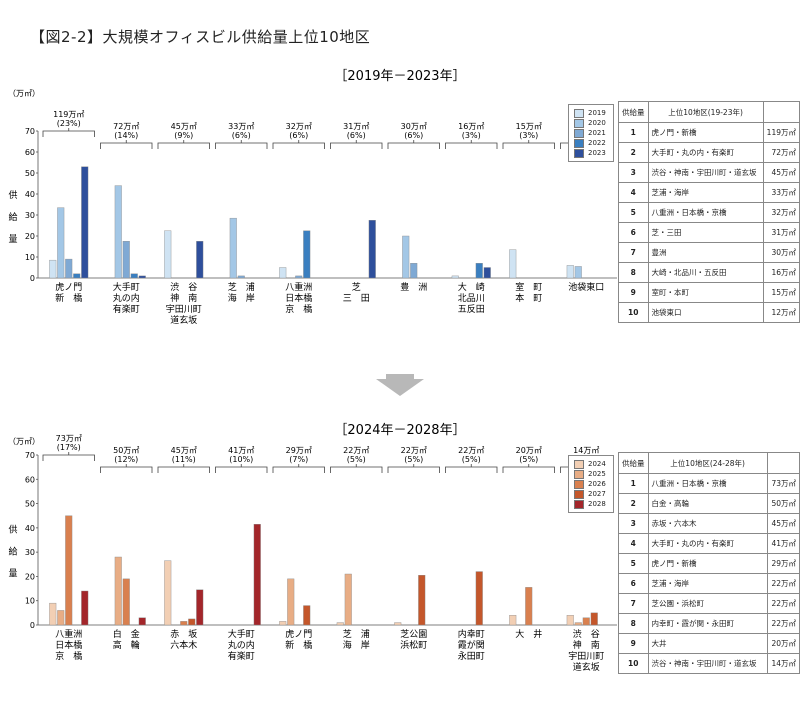 Image resolution: width=800 pixels, height=701 pixels. I want to click on legend-label: 2019, so click(597, 113).